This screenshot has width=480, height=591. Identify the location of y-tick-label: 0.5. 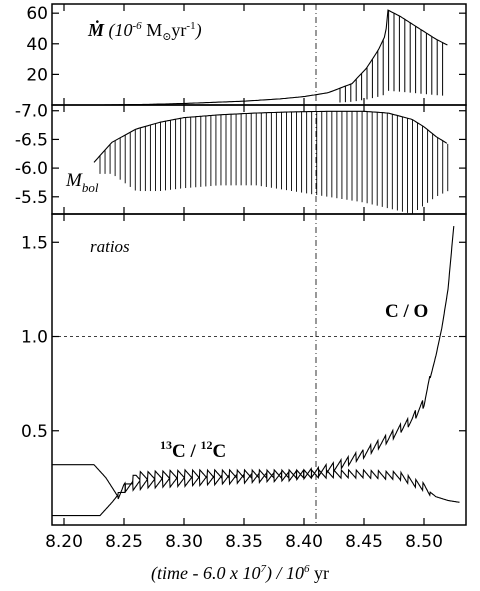
(34, 432).